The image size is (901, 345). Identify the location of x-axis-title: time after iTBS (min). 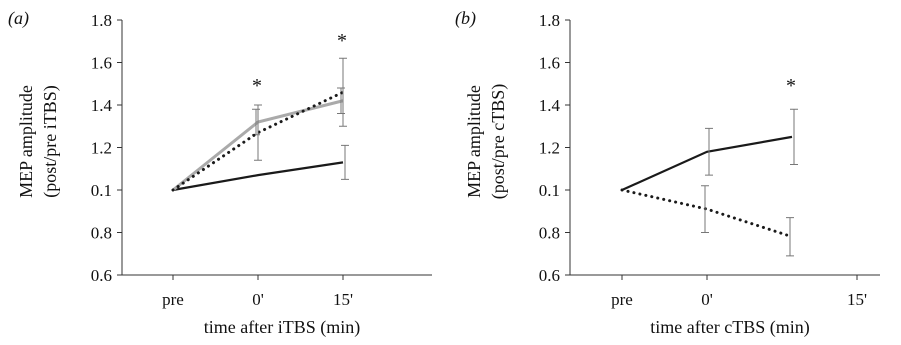
(282, 327).